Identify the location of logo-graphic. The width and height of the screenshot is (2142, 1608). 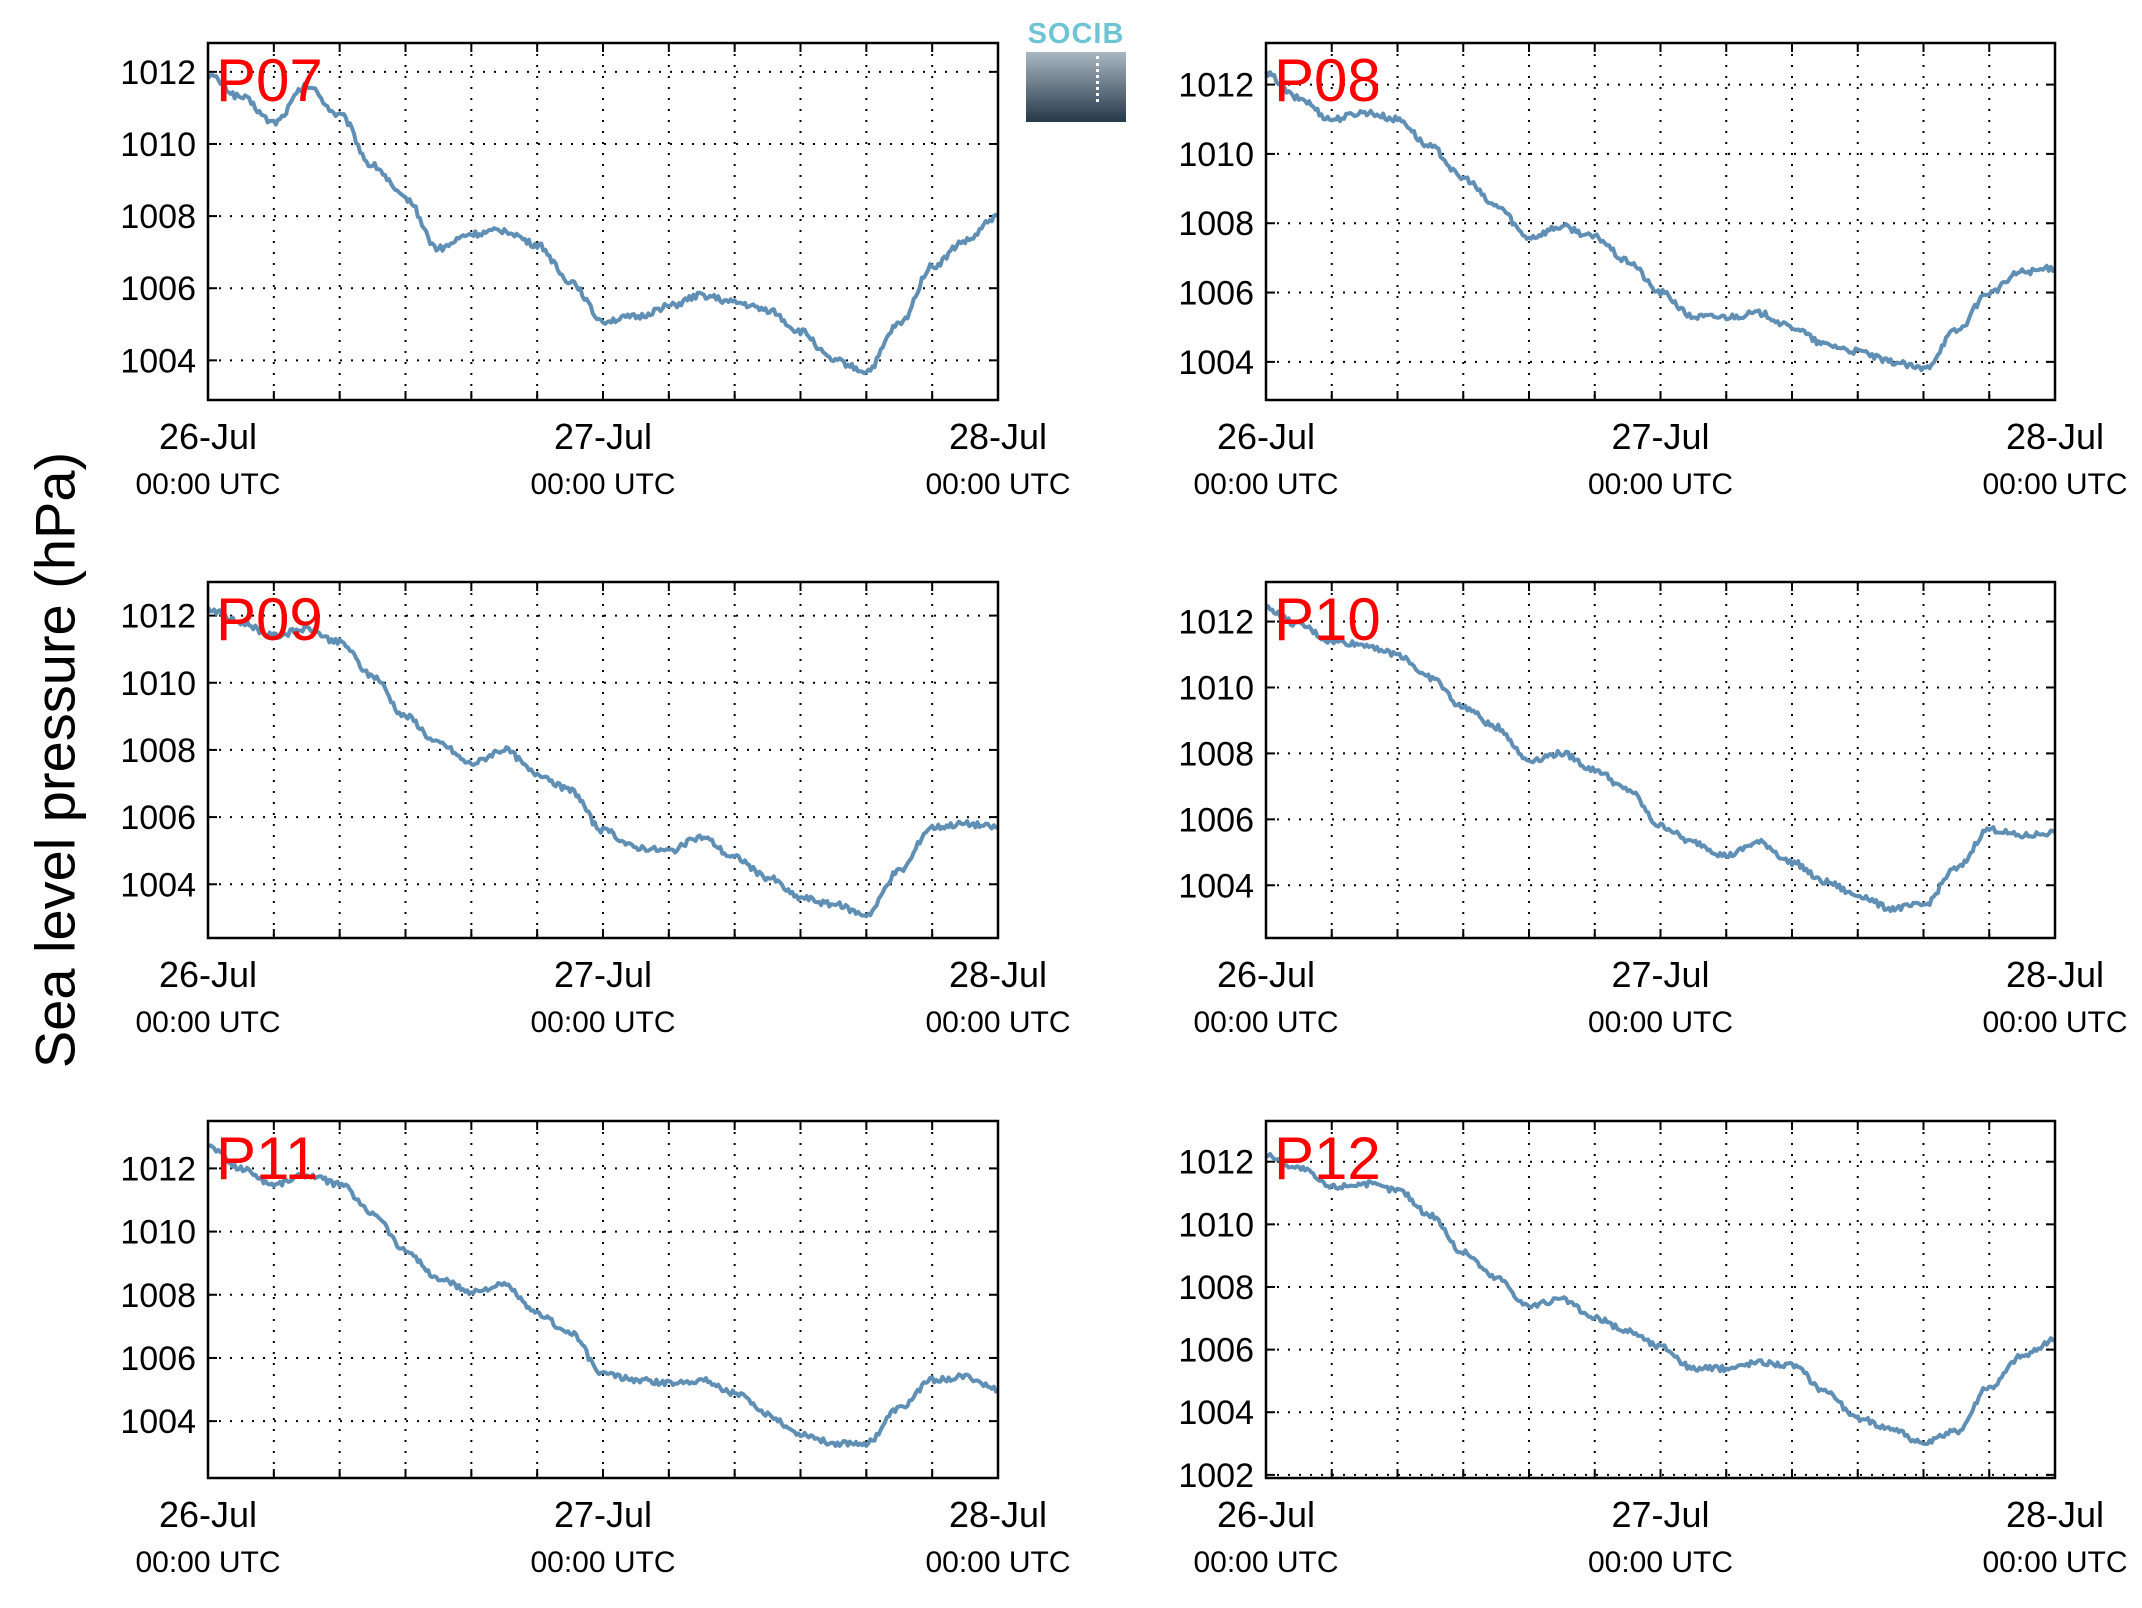
(1076, 87).